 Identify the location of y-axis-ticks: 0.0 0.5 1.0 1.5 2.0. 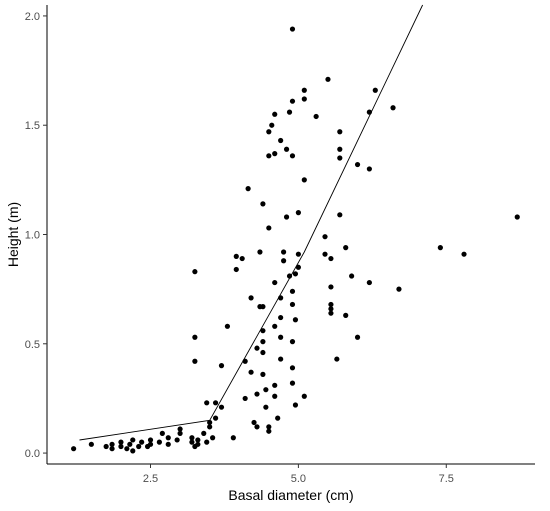
(36, 235).